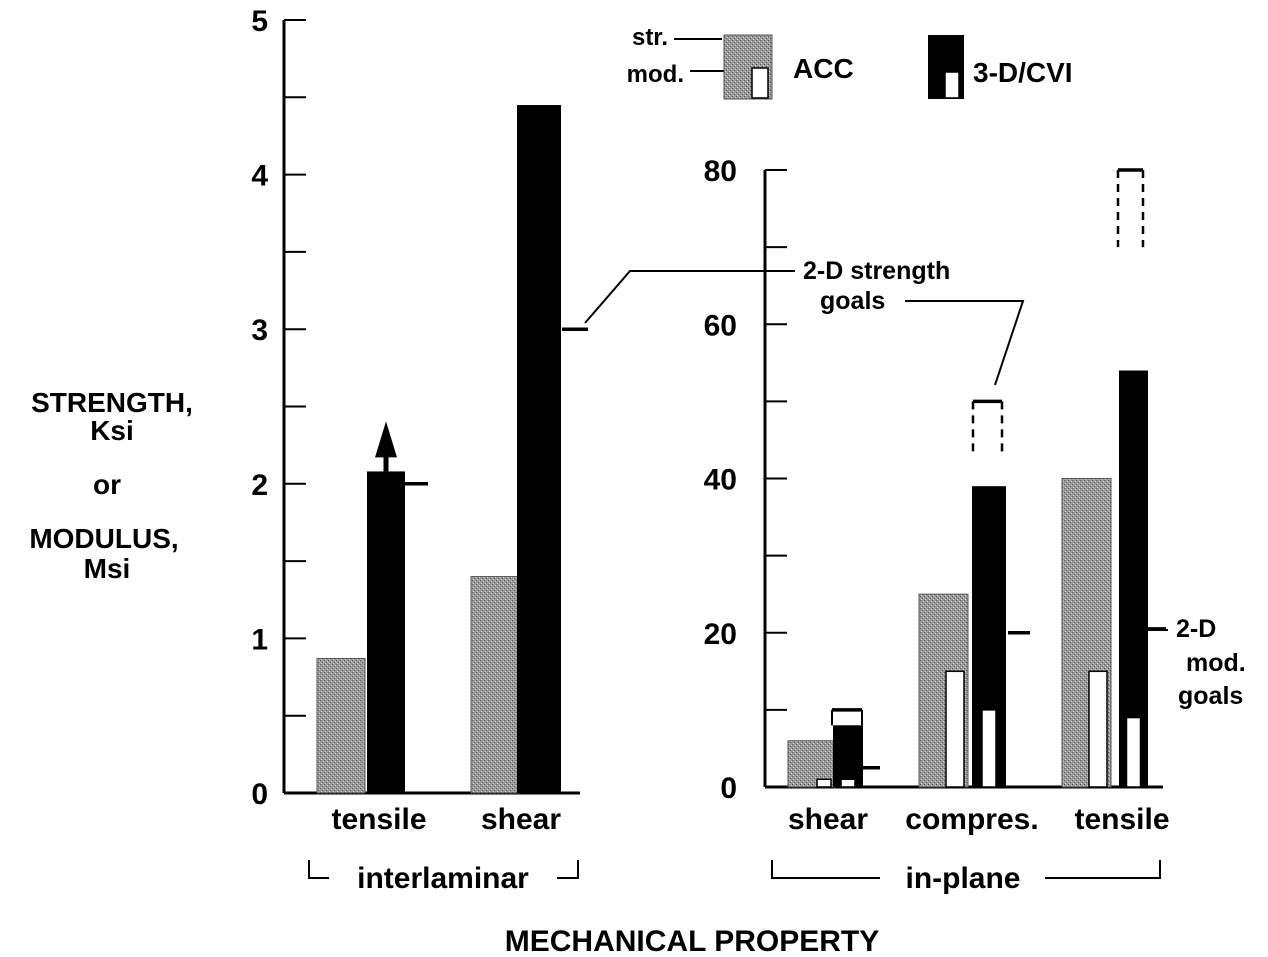 This screenshot has height=957, width=1268. I want to click on modulus-goals-text-line: 2-D, so click(1196, 629).